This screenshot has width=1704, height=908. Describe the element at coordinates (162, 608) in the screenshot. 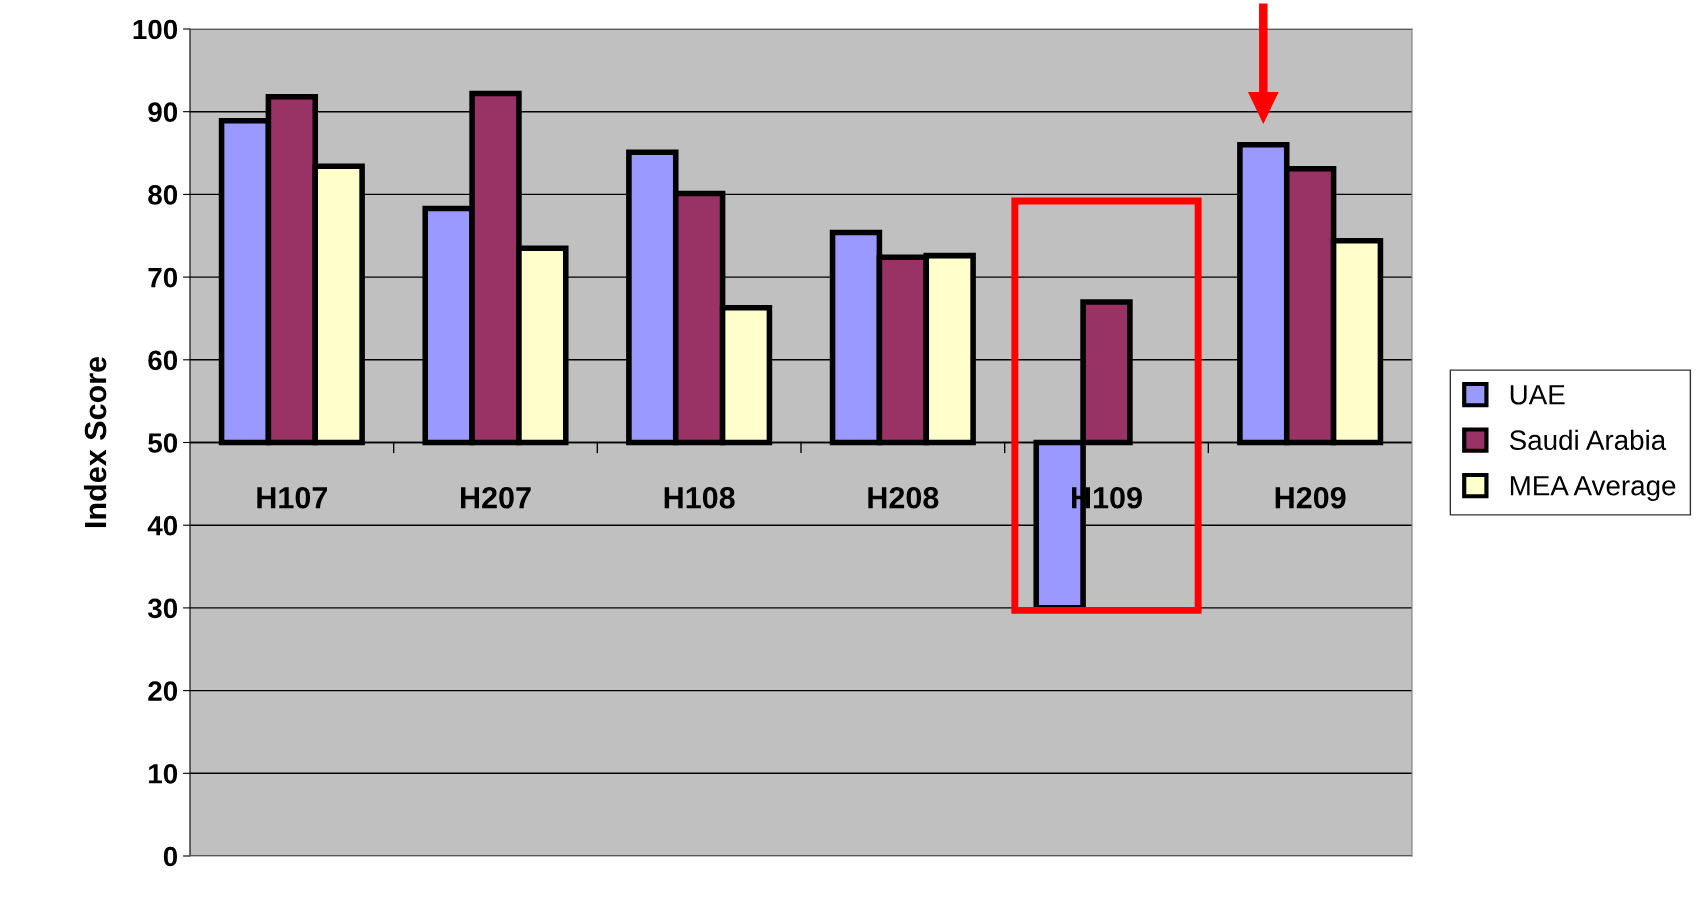

I see `y-tick-label: 30` at that location.